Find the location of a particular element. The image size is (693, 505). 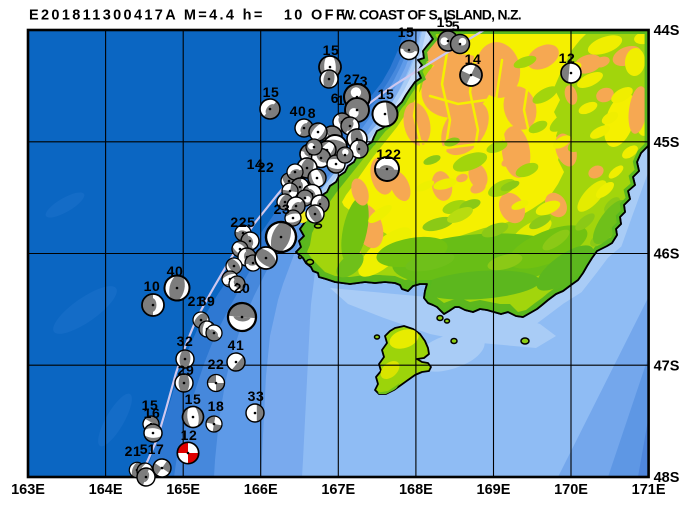

svg-text: 170E is located at coordinates (571, 490).